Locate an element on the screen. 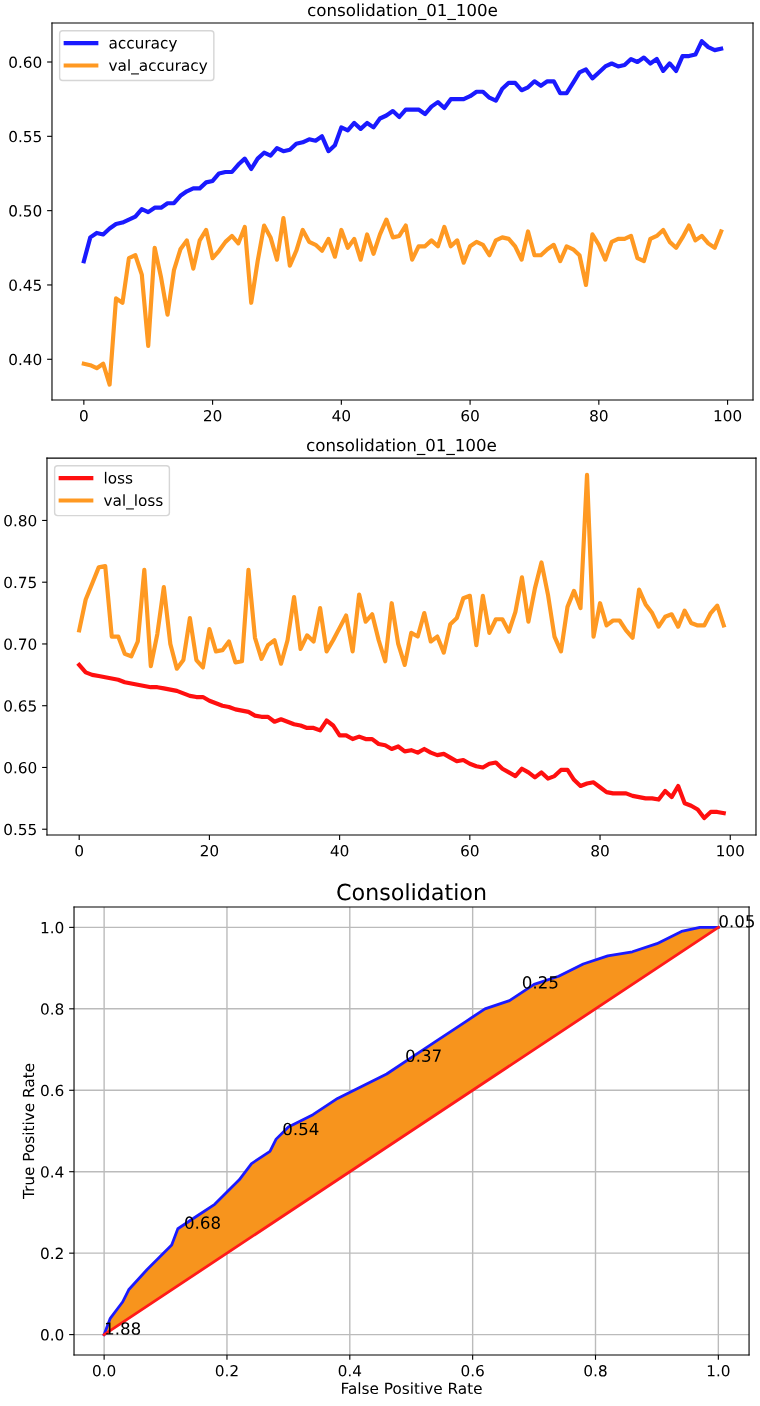 The width and height of the screenshot is (760, 1406). y-tick-label: 0.8 is located at coordinates (52, 1009).